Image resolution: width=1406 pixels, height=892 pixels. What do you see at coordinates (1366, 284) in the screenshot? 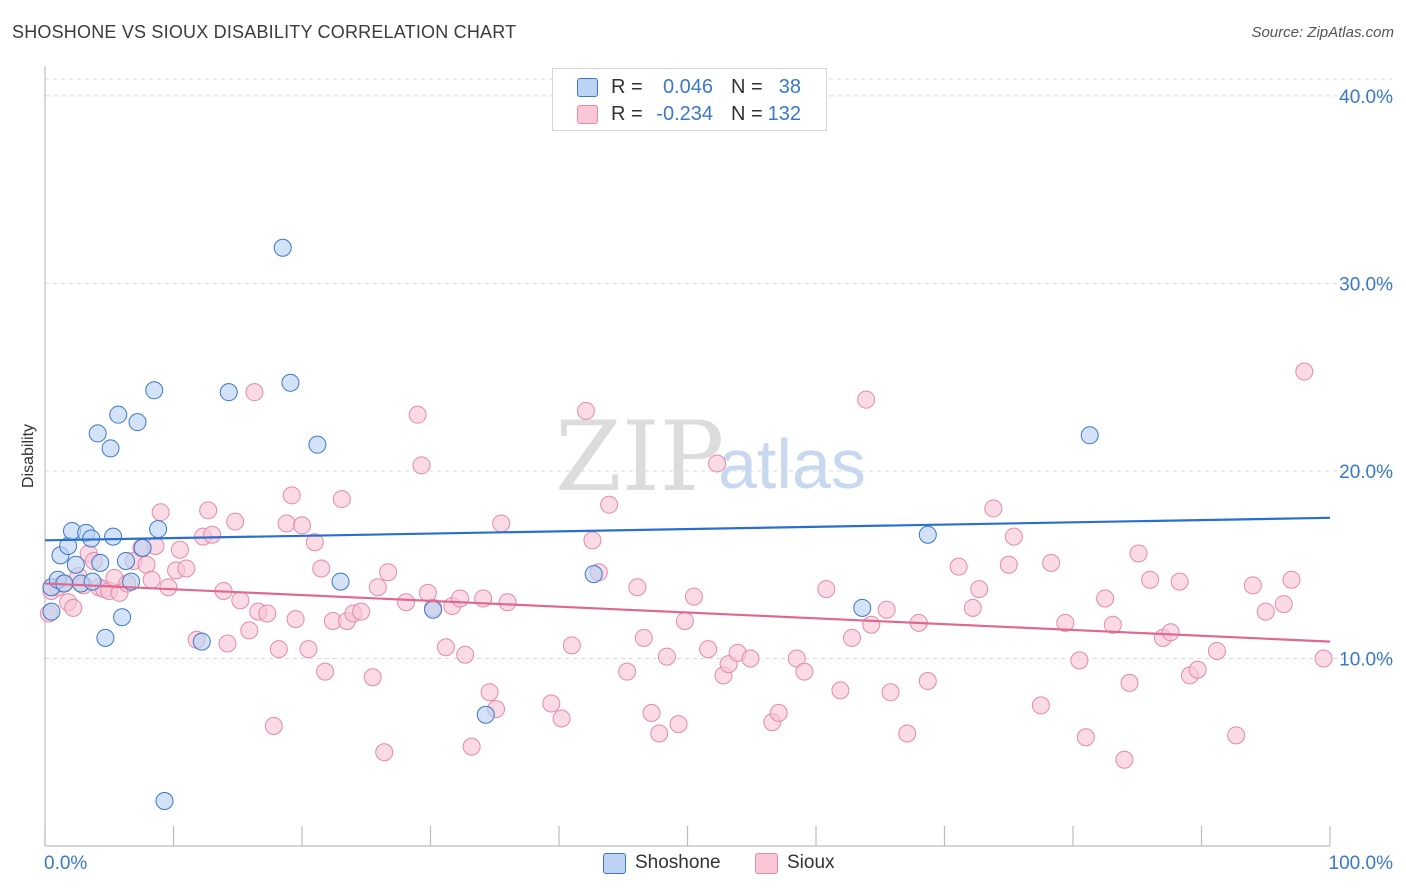
I see `y-tick-label: 30.0%` at bounding box center [1366, 284].